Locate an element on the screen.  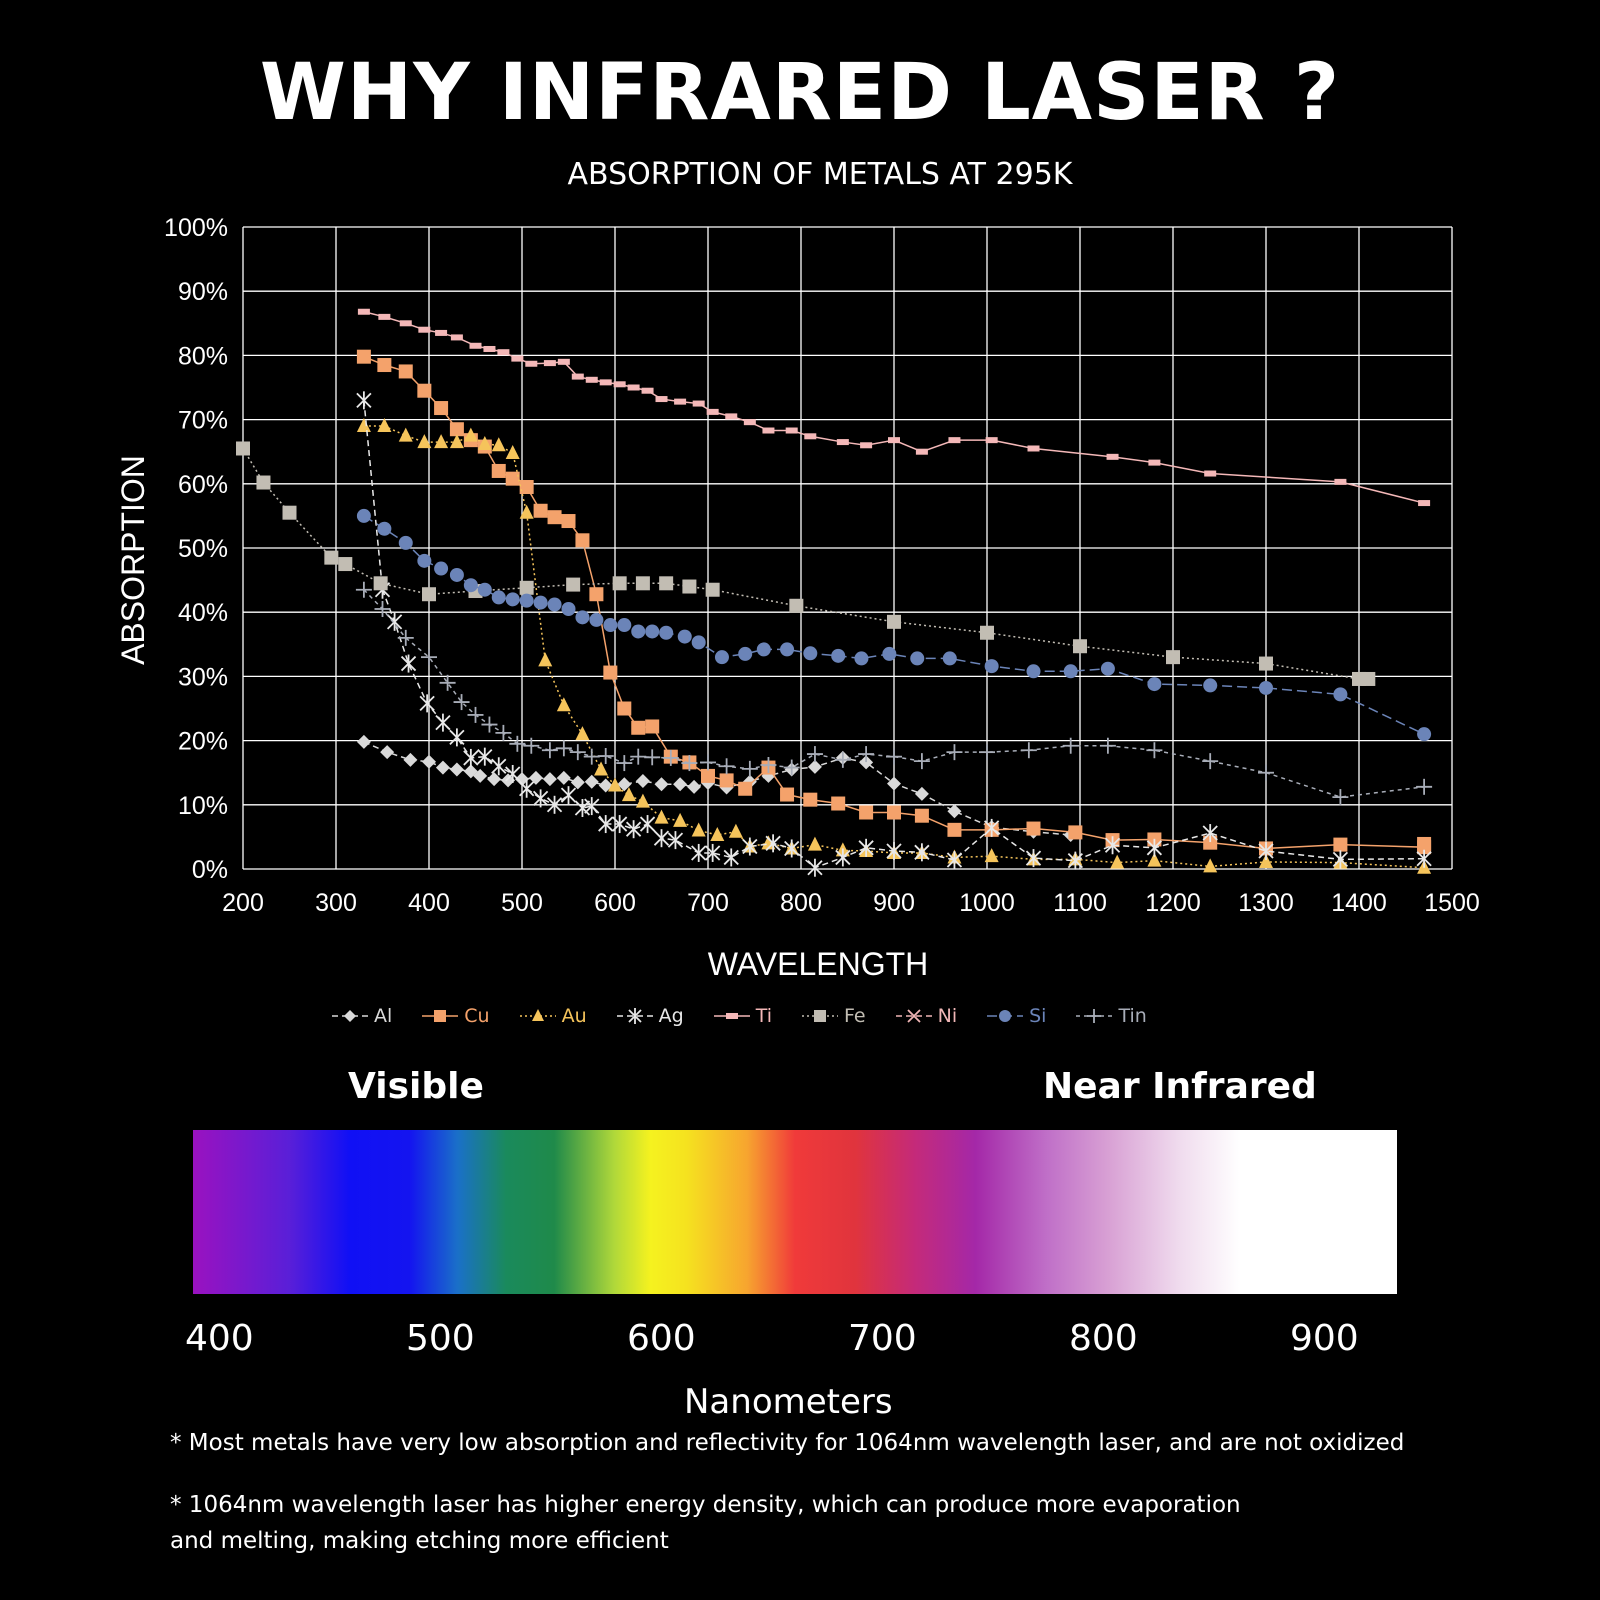
chart-legend: Al Cu Au Ag Ti Fe Ni Si Tin is located at coordinates (752, 1016).